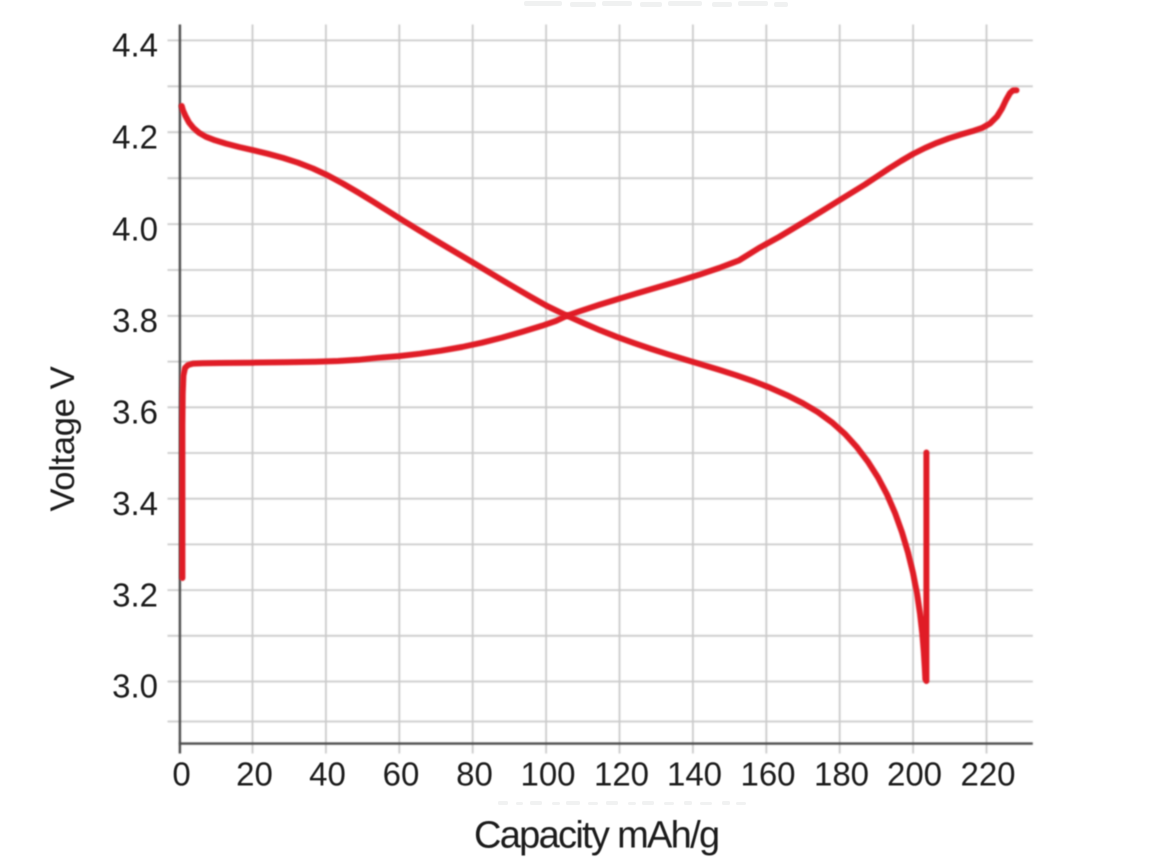 This screenshot has width=1153, height=860. What do you see at coordinates (135, 594) in the screenshot?
I see `svg-text: 3.2` at bounding box center [135, 594].